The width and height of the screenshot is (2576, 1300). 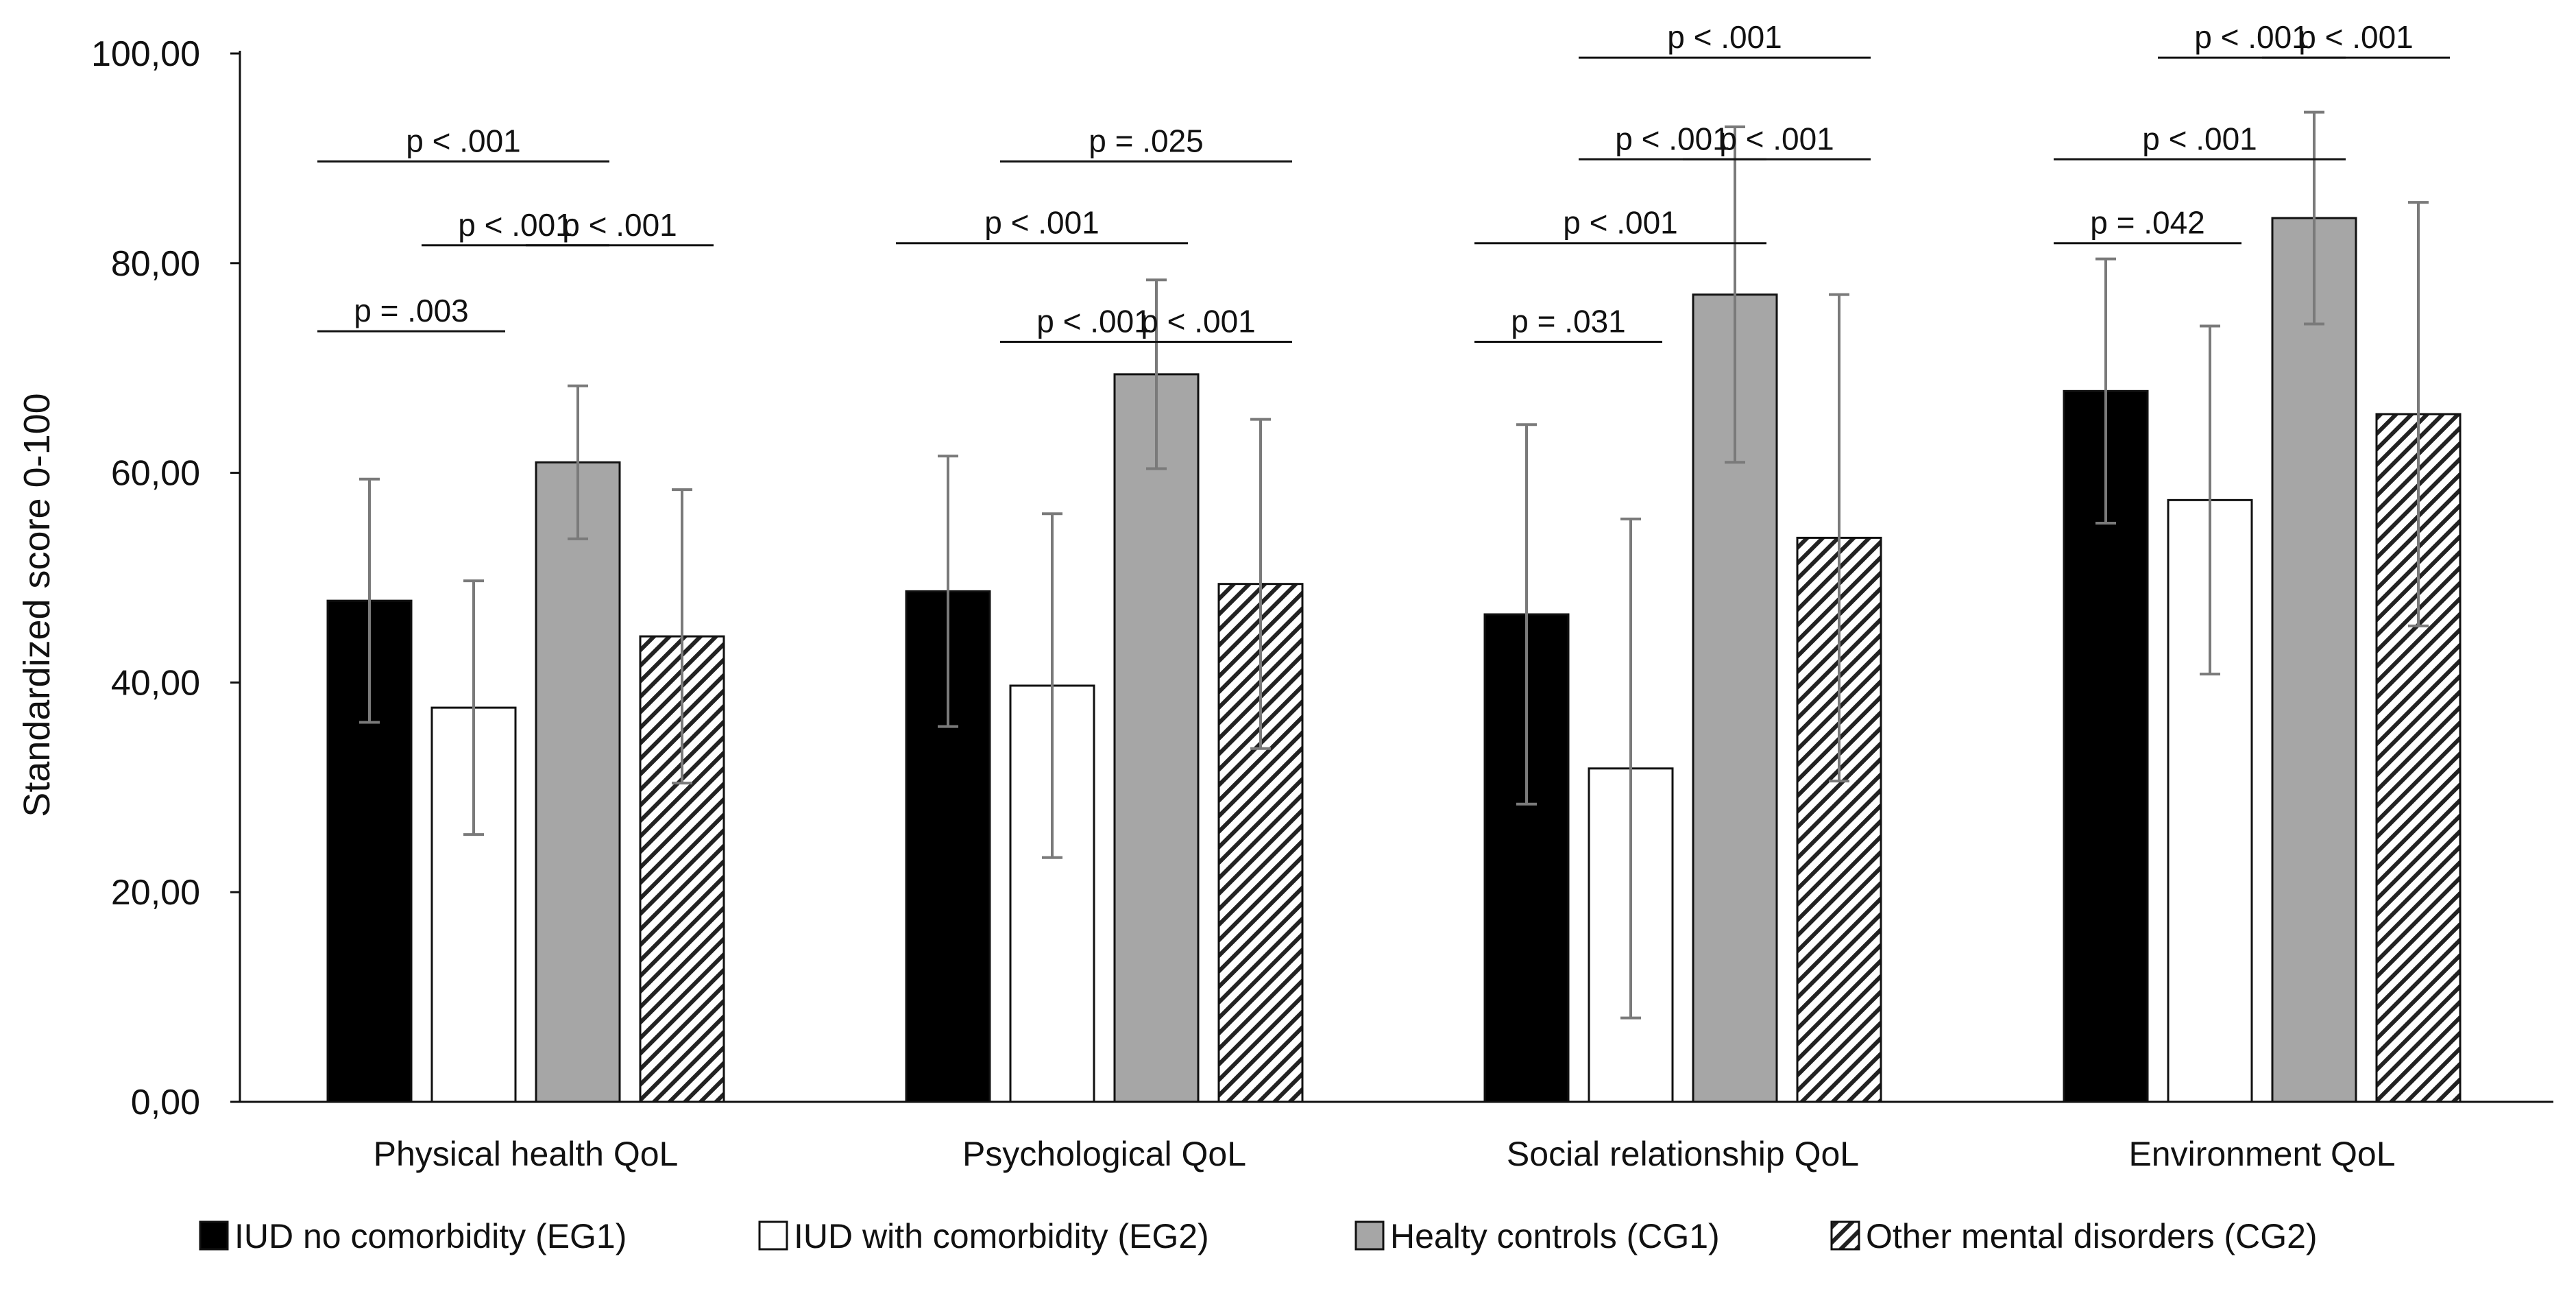 What do you see at coordinates (430, 1236) in the screenshot?
I see `legend-label: IUD no comorbidity (EG1)` at bounding box center [430, 1236].